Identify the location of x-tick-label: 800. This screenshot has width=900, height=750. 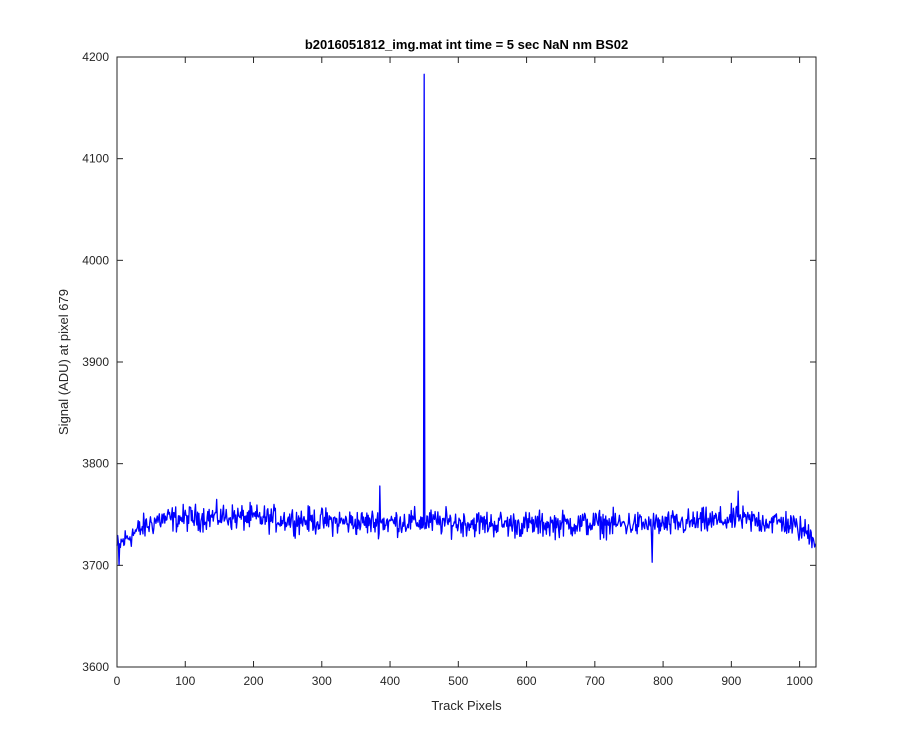
(663, 681).